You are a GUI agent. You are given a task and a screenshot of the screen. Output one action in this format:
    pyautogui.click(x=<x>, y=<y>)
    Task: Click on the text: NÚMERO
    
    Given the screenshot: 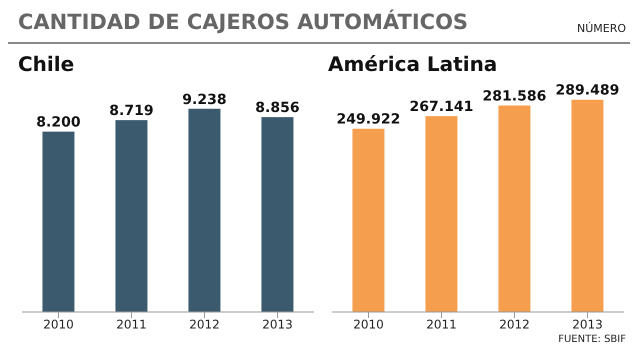 What is the action you would take?
    pyautogui.click(x=601, y=28)
    